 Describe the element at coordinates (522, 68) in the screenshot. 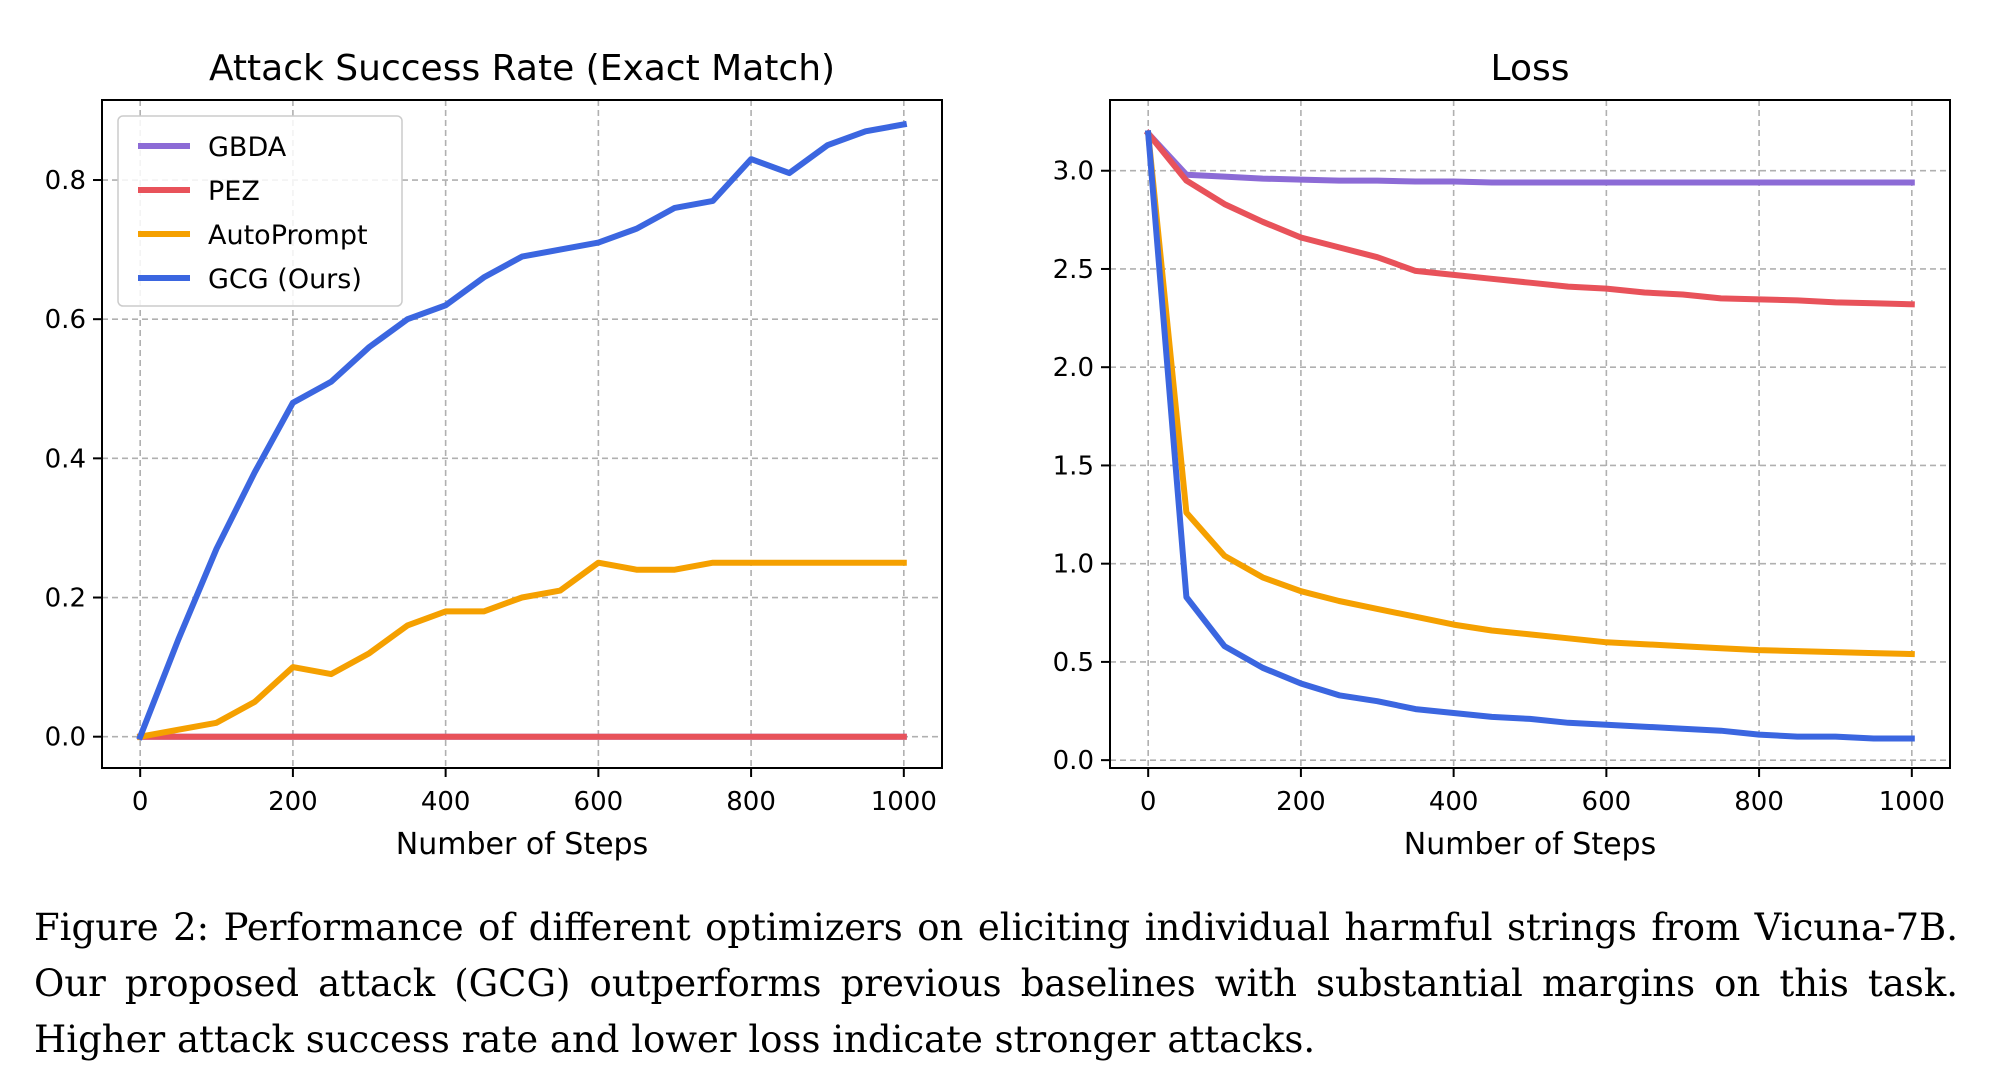

I see `chart-title: Attack Success Rate (Exact Match)` at that location.